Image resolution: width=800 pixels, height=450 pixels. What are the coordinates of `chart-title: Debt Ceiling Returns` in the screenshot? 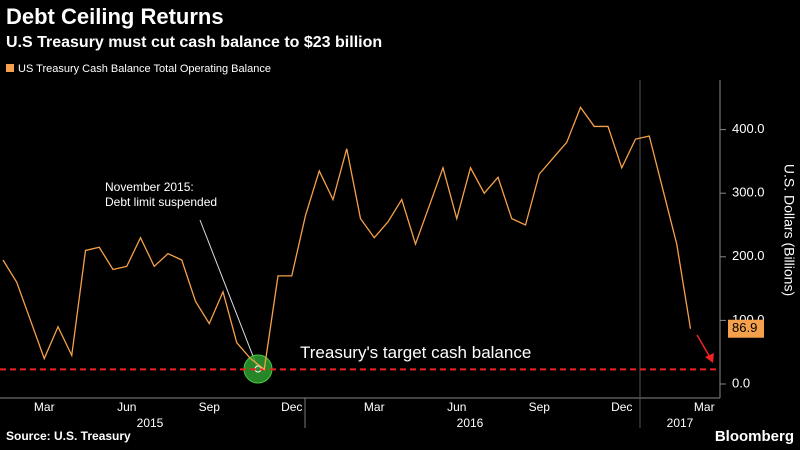 It's located at (115, 16).